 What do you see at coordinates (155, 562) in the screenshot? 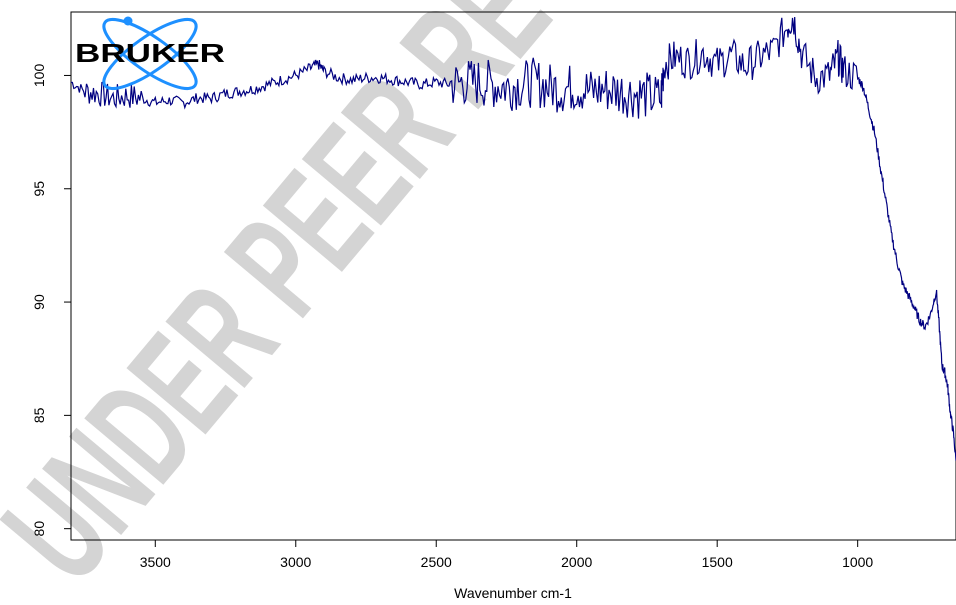
I see `x-tick-label: 3500` at bounding box center [155, 562].